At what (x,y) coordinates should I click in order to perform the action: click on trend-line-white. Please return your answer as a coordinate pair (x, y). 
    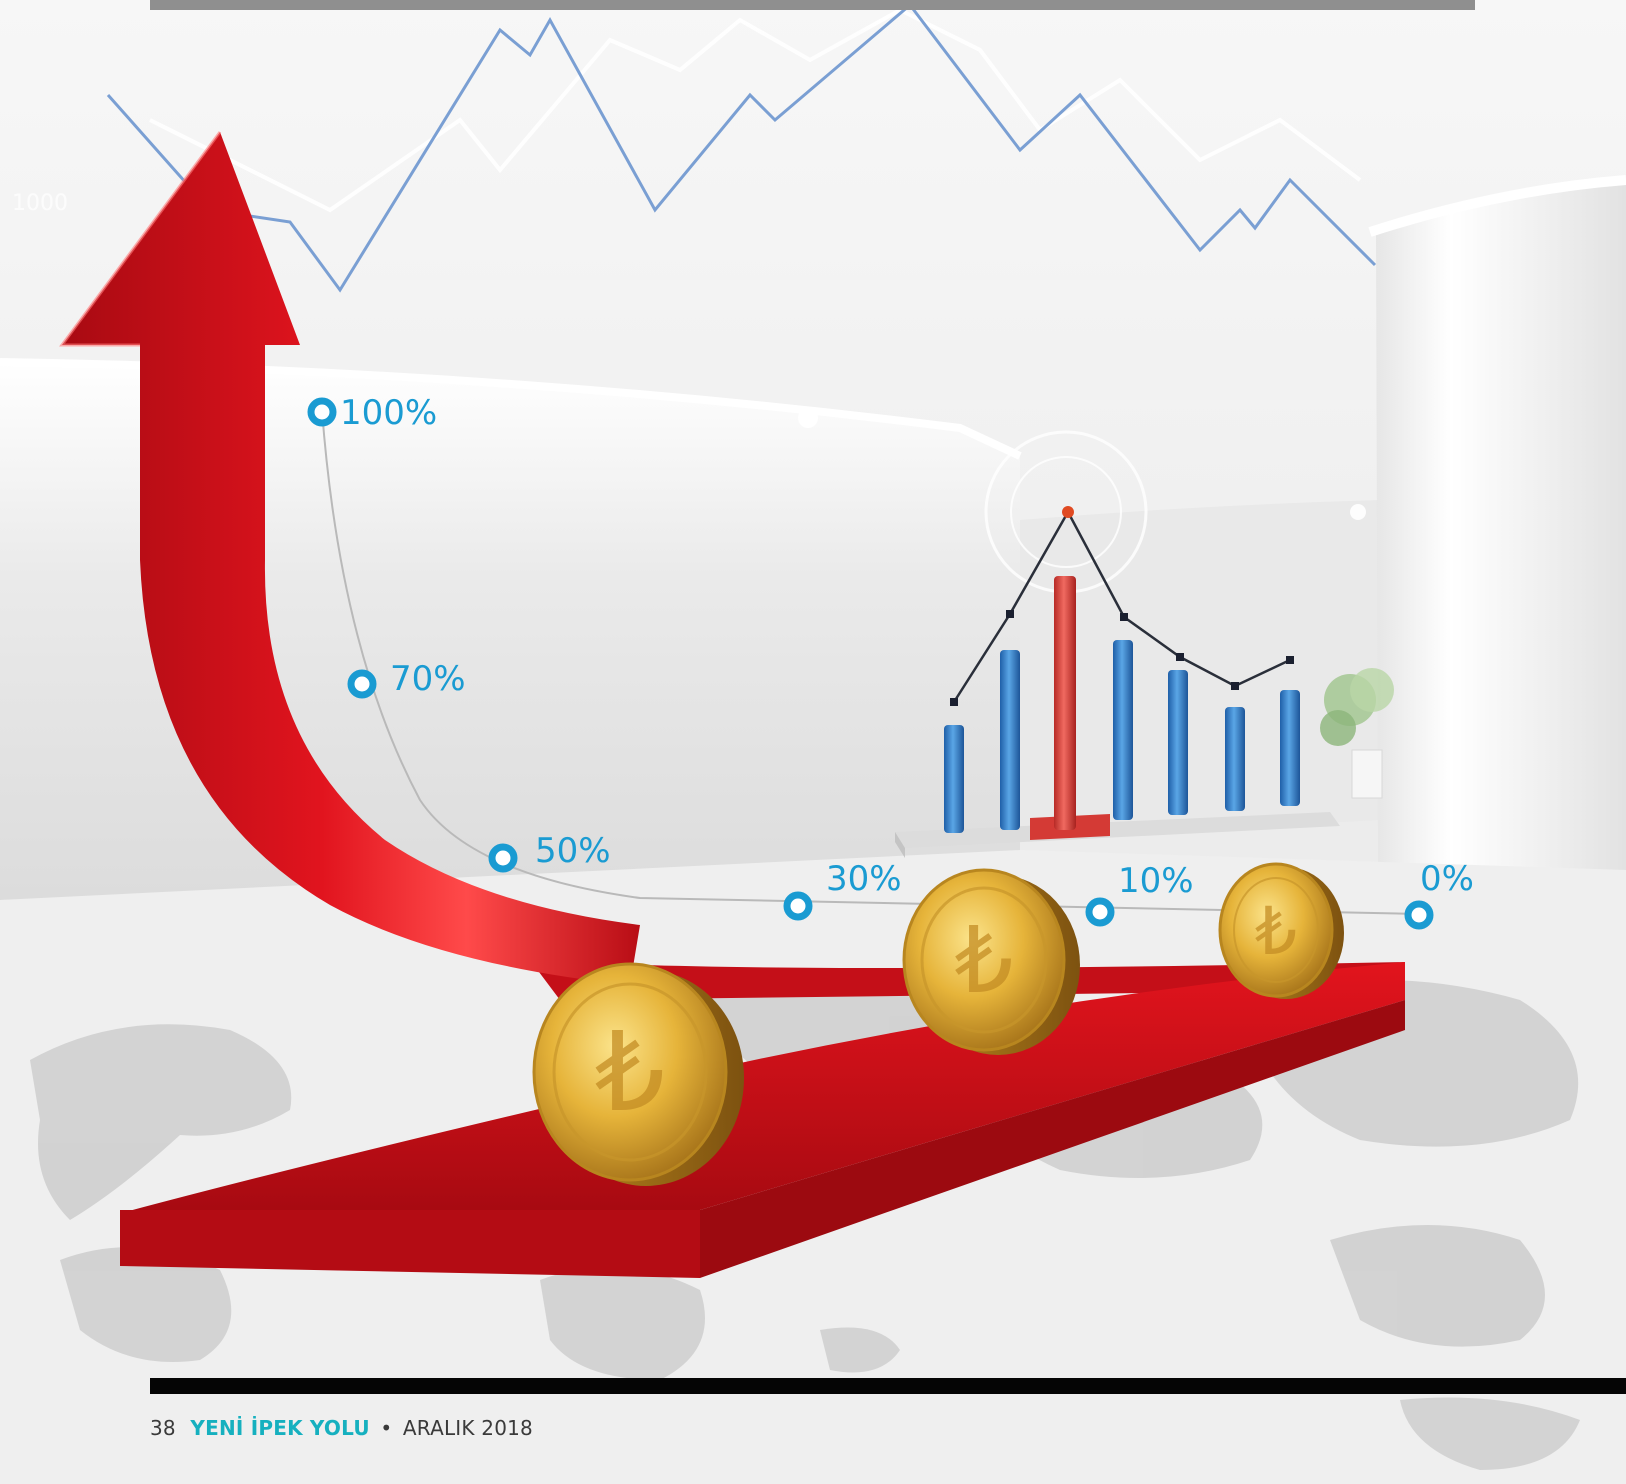
    Looking at the image, I should click on (755, 110).